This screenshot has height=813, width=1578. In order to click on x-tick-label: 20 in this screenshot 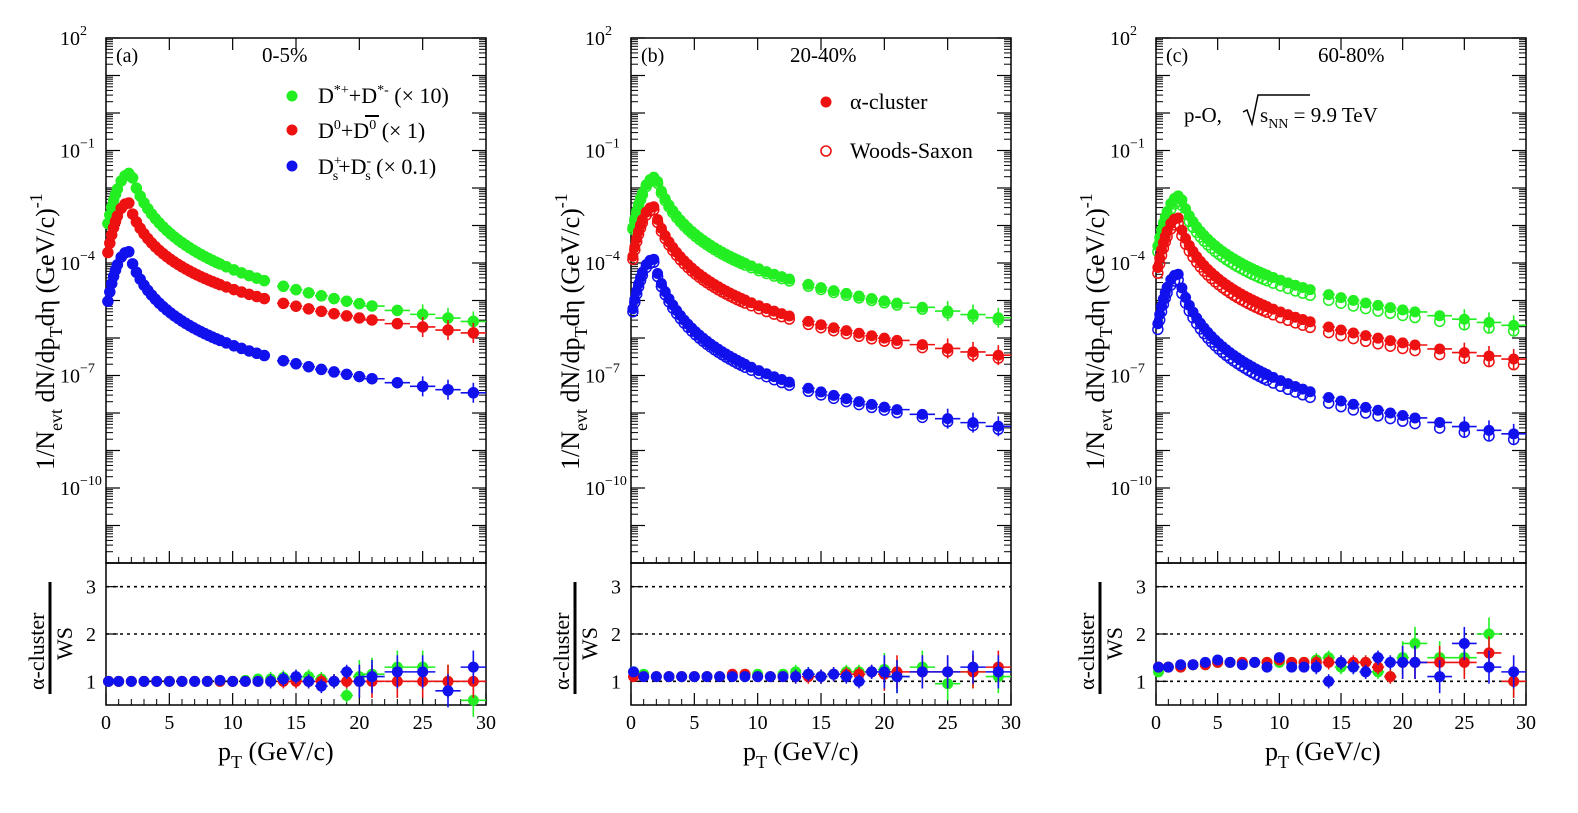, I will do `click(1403, 723)`.